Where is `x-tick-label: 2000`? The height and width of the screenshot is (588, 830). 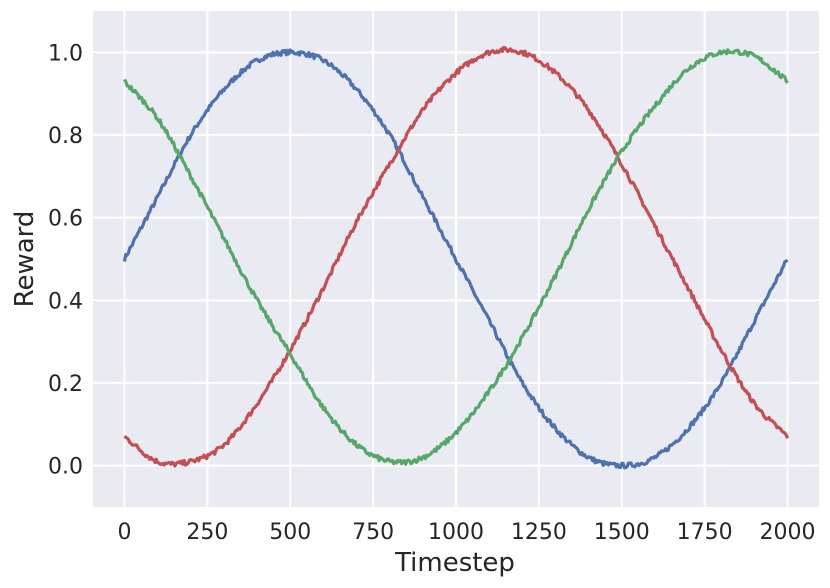 x-tick-label: 2000 is located at coordinates (788, 532).